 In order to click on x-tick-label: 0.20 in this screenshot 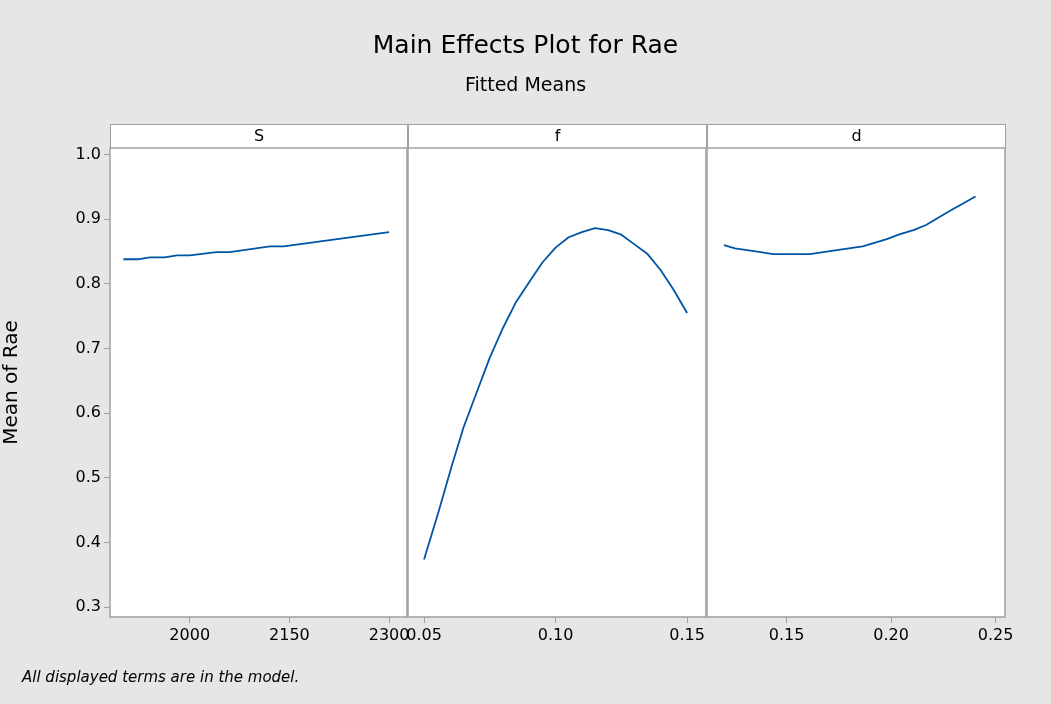, I will do `click(891, 634)`.